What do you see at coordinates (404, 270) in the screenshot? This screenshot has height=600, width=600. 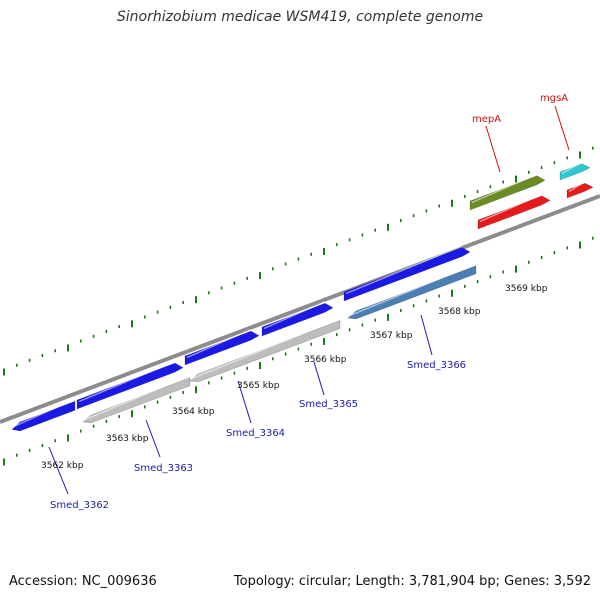 I see `cds-smed-3366-highlight` at bounding box center [404, 270].